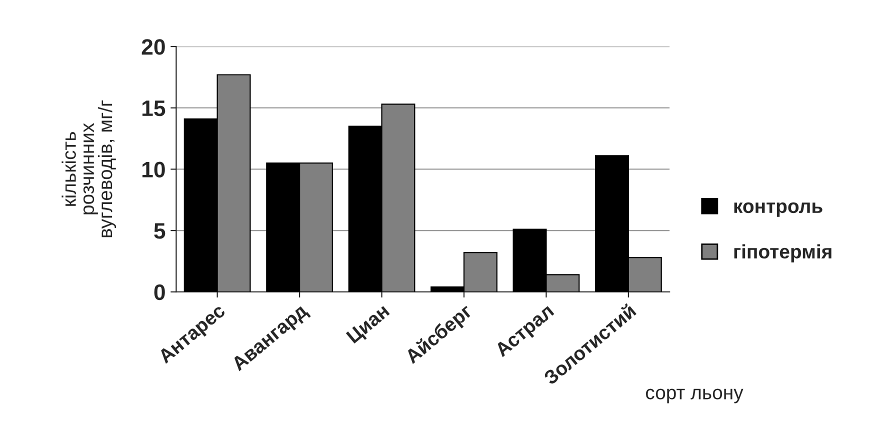  I want to click on y-axis-title: кількість розчинних вуглеводів, мг/г, so click(89, 169).